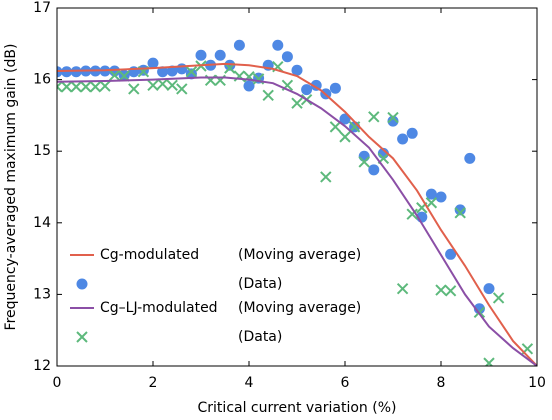  What do you see at coordinates (42, 80) in the screenshot?
I see `y-tick-label: 16` at bounding box center [42, 80].